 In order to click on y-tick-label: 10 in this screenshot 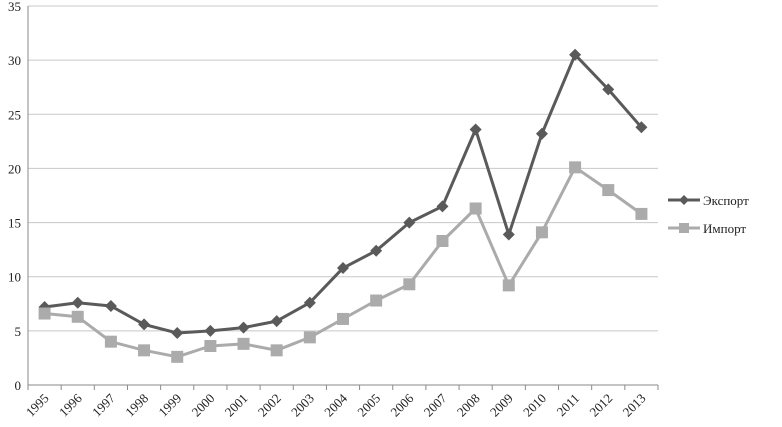, I will do `click(14, 277)`.